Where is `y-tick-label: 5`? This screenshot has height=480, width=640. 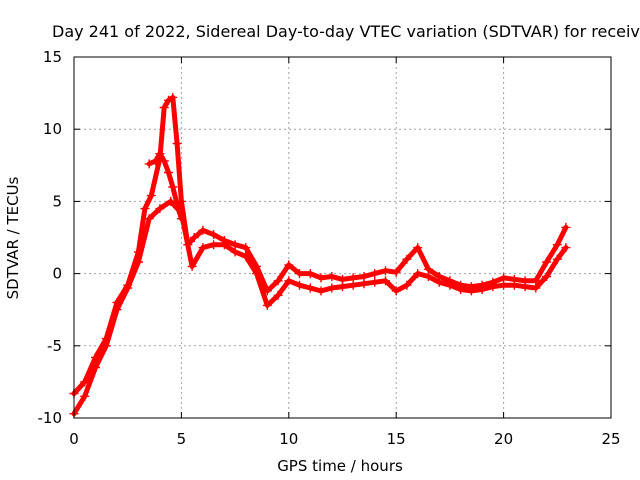
y-tick-label: 5 is located at coordinates (57, 201).